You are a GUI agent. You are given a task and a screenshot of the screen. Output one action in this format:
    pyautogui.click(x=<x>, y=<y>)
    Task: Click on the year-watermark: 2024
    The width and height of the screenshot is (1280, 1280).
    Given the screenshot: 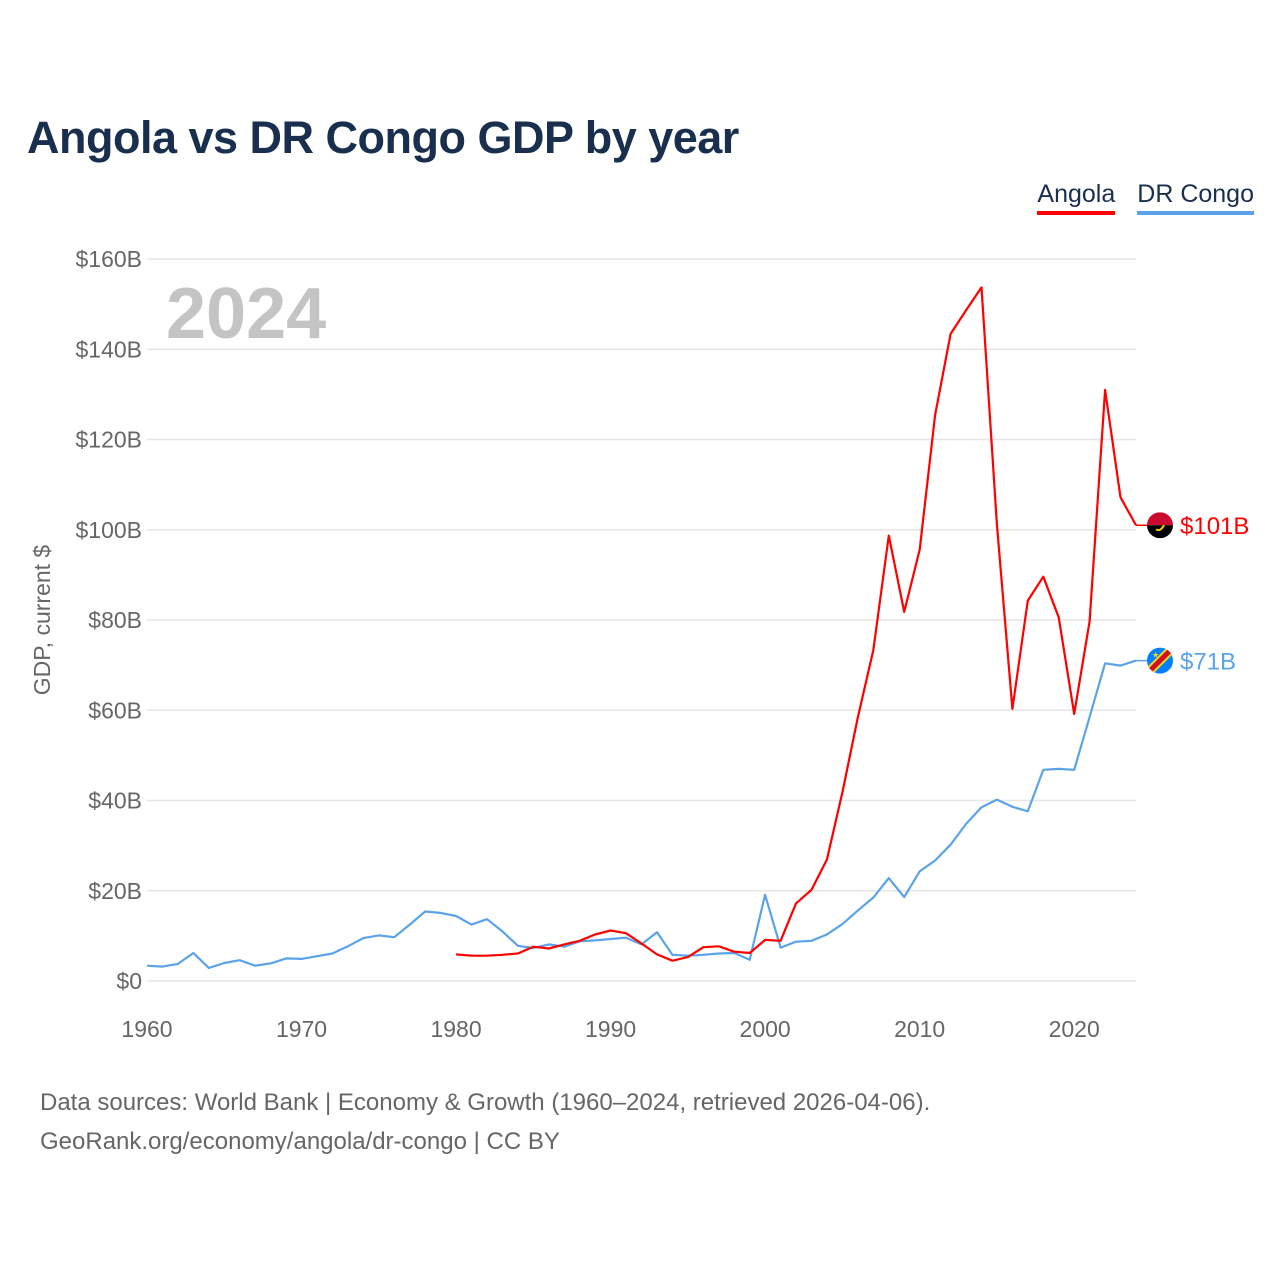 What is the action you would take?
    pyautogui.click(x=246, y=314)
    